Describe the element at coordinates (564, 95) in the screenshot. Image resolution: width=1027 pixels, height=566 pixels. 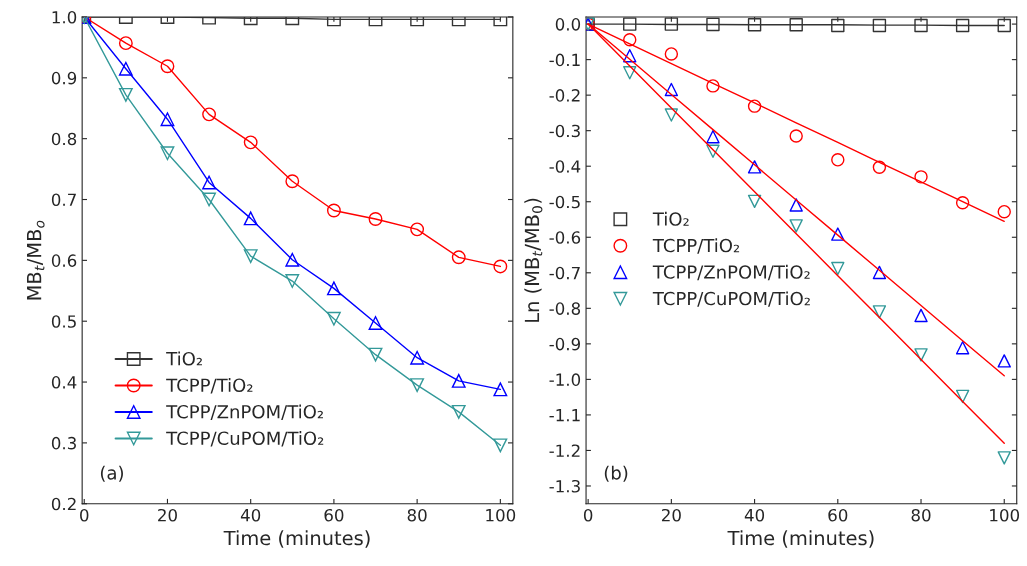
I see `y-tick-label: -0.2` at that location.